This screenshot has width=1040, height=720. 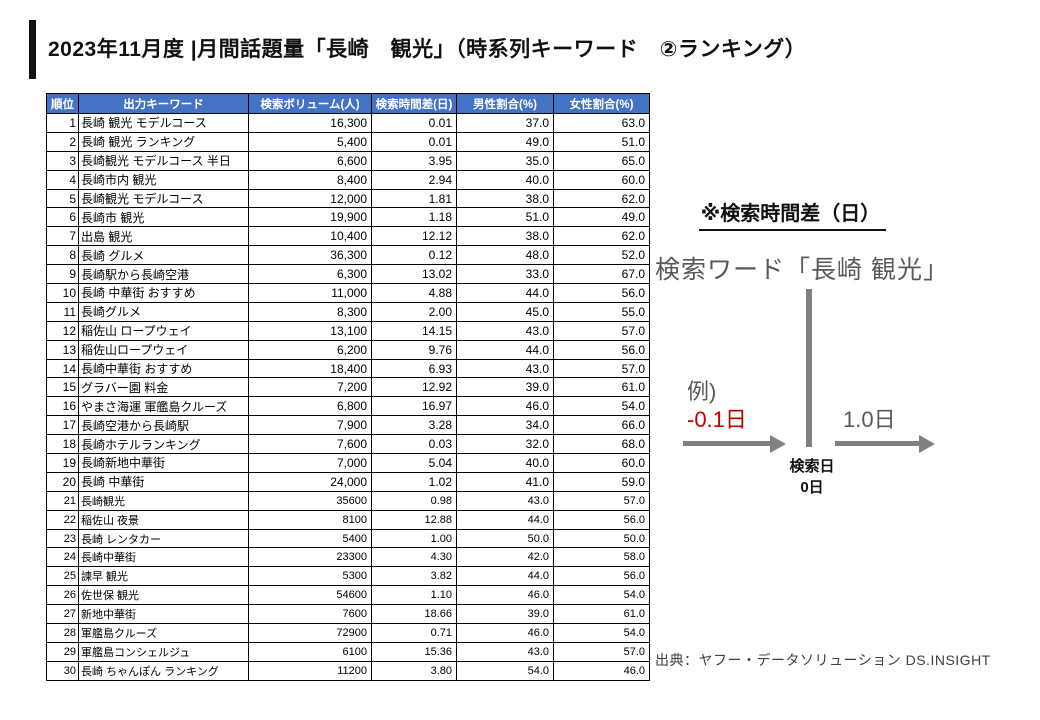 What do you see at coordinates (812, 466) in the screenshot?
I see `axis-day-label: 検索日` at bounding box center [812, 466].